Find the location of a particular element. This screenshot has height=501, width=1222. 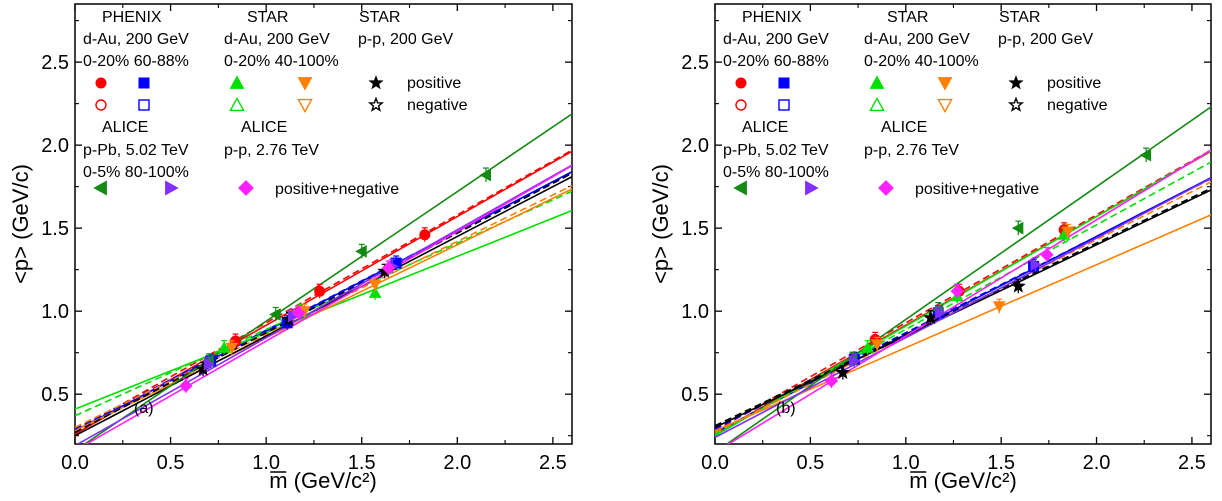

legend-text: positive+negative is located at coordinates (337, 189).